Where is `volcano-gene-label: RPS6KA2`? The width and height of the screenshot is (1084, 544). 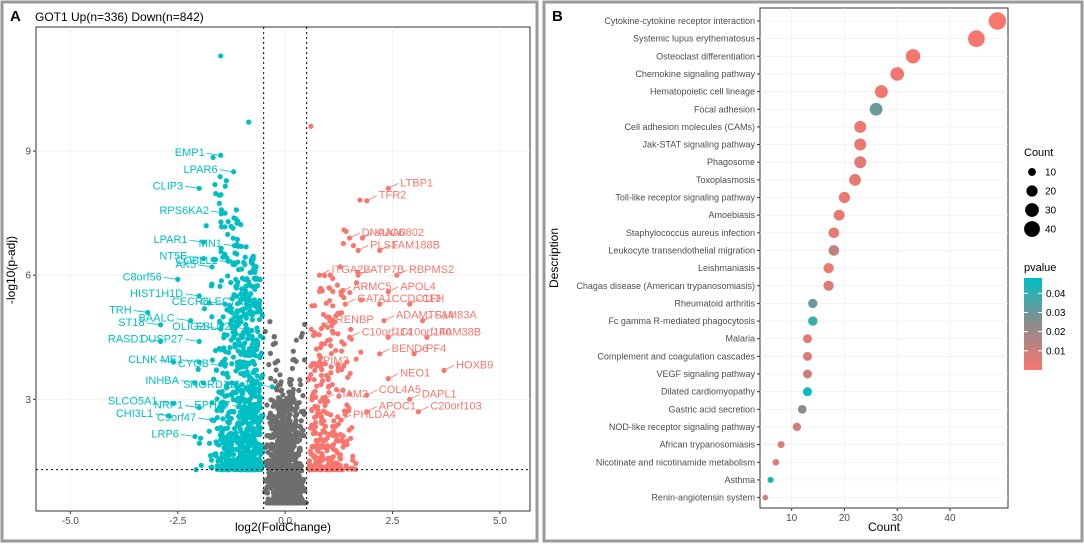 volcano-gene-label: RPS6KA2 is located at coordinates (184, 211).